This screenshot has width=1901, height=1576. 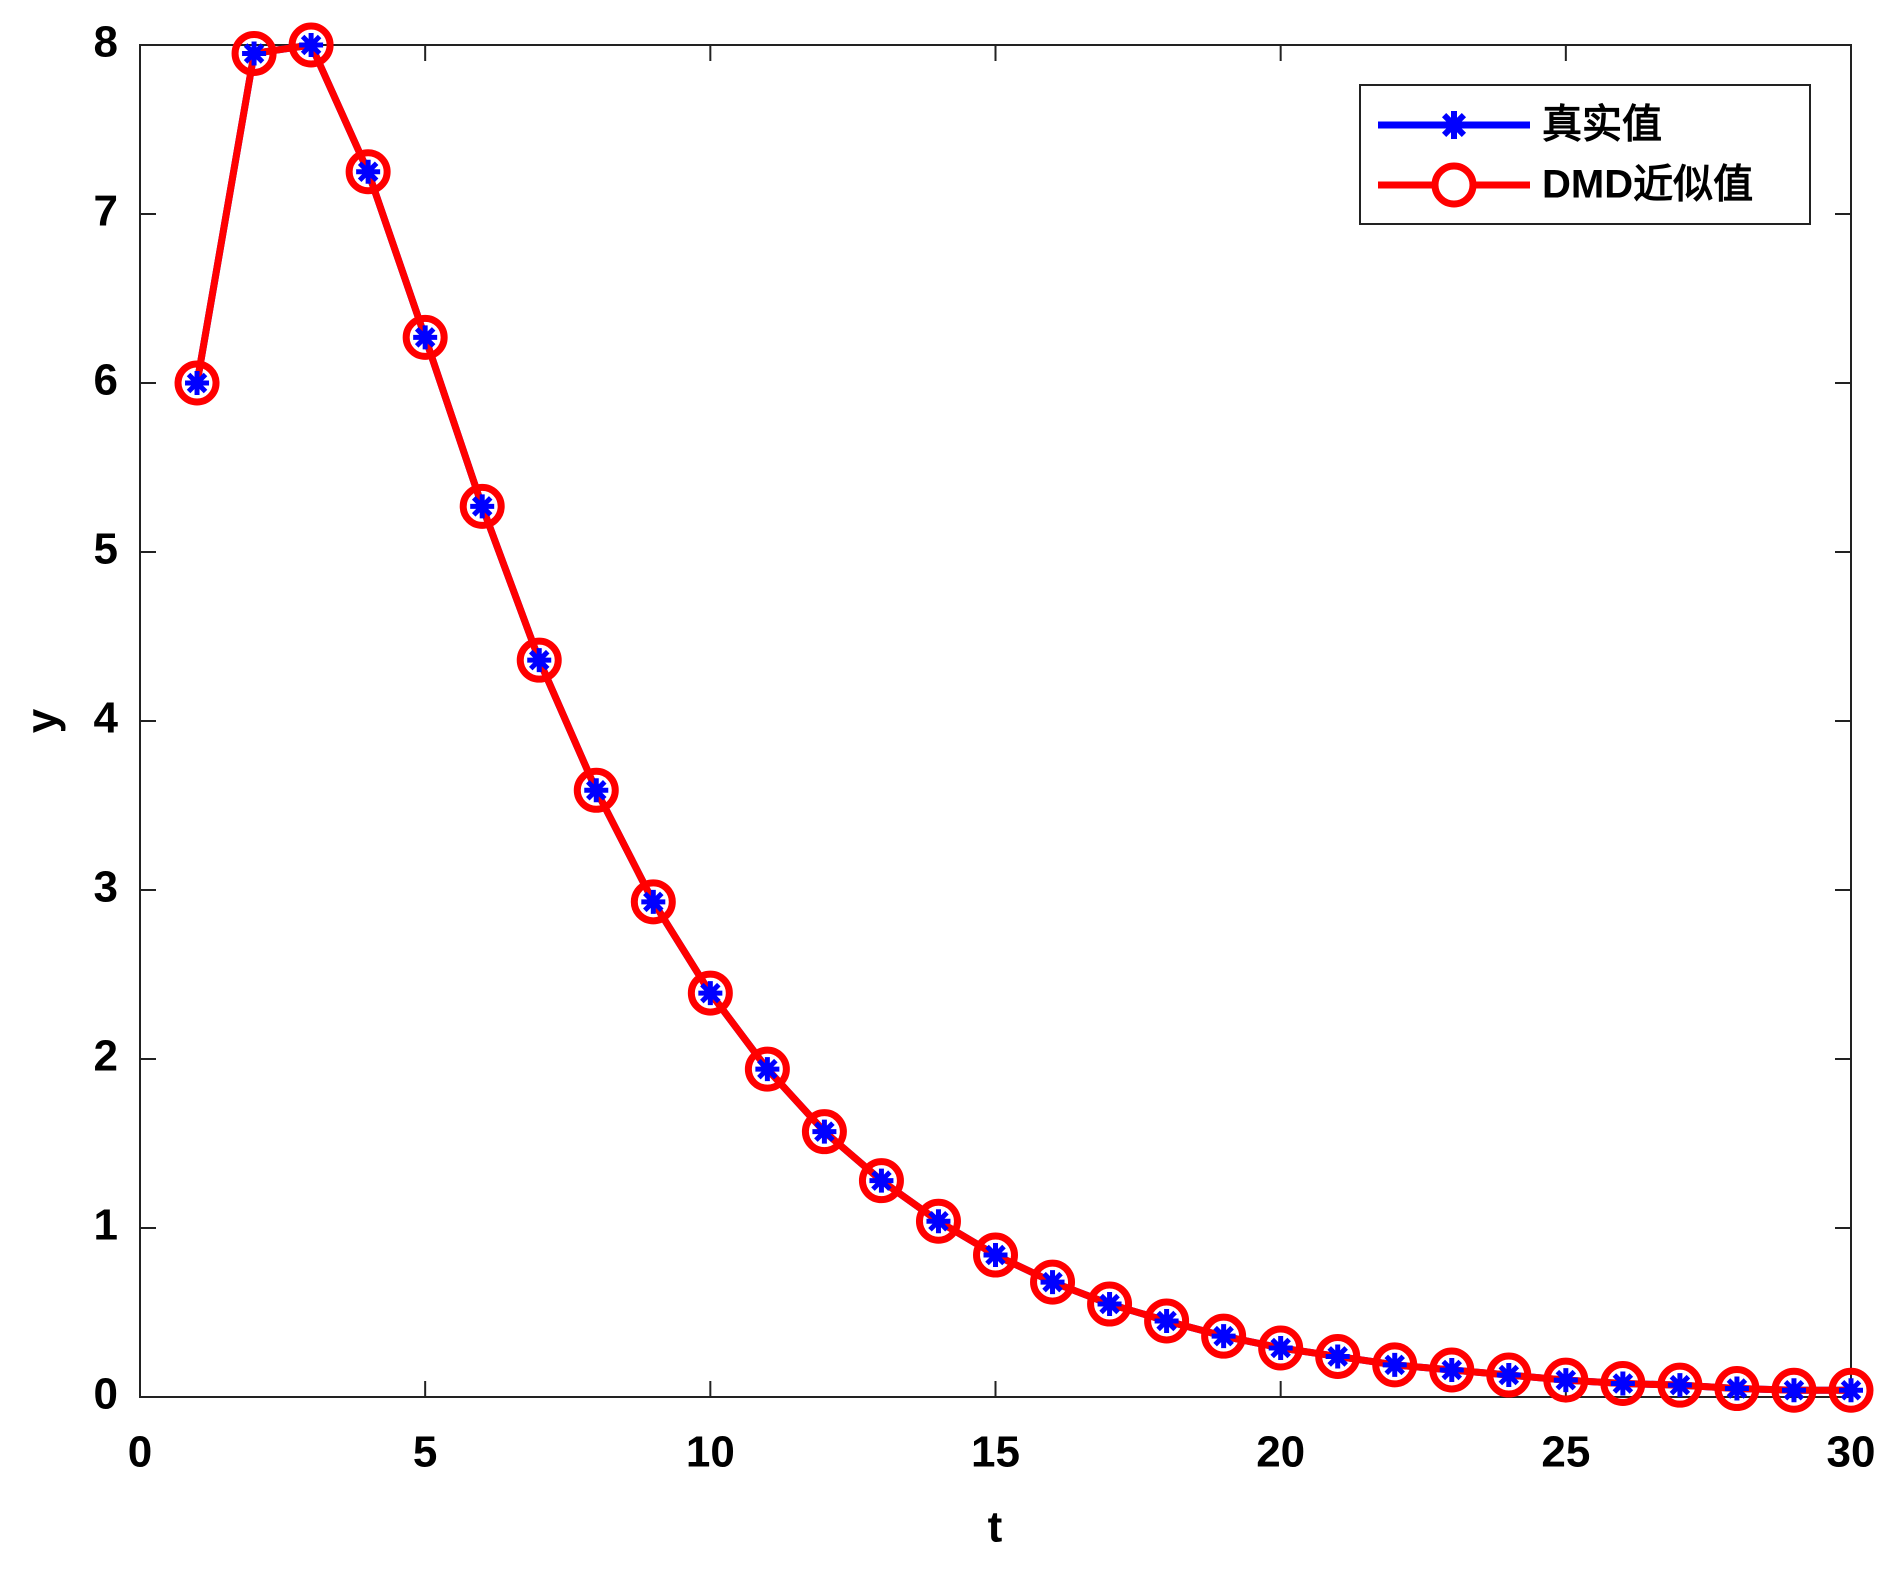 What do you see at coordinates (1585, 154) in the screenshot?
I see `legend-box` at bounding box center [1585, 154].